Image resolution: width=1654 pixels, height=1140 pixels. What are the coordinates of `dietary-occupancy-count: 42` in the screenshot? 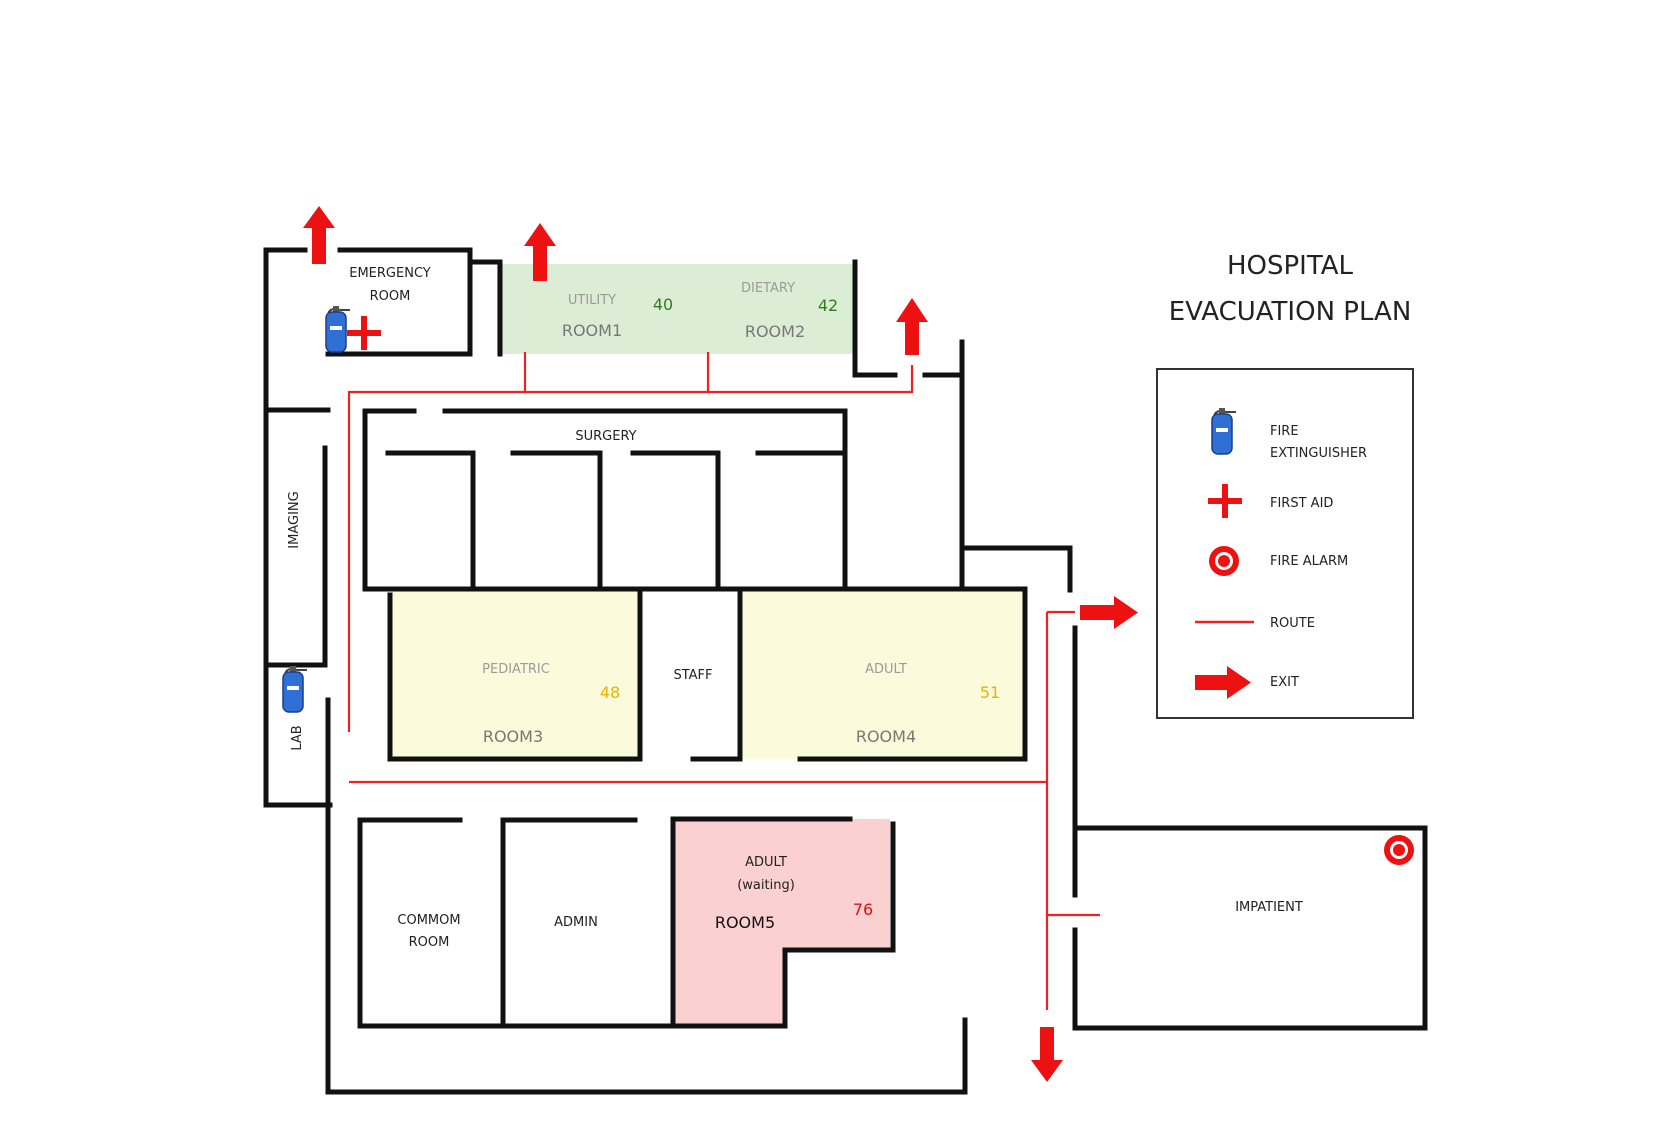 It's located at (828, 305).